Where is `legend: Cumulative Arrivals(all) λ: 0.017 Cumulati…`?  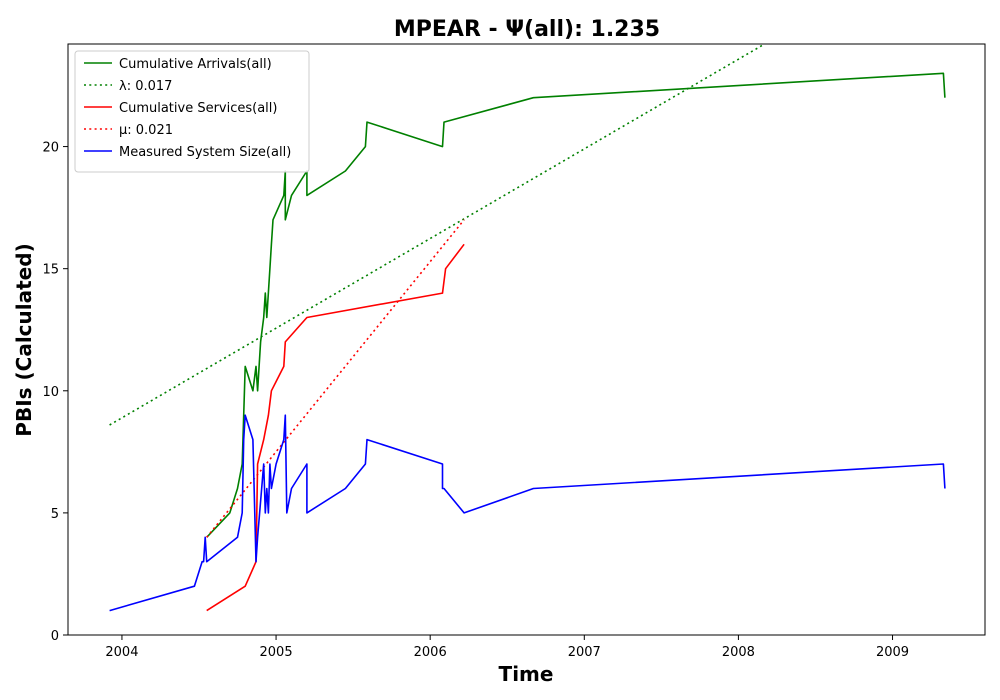
legend: Cumulative Arrivals(all) λ: 0.017 Cumulati… is located at coordinates (192, 111).